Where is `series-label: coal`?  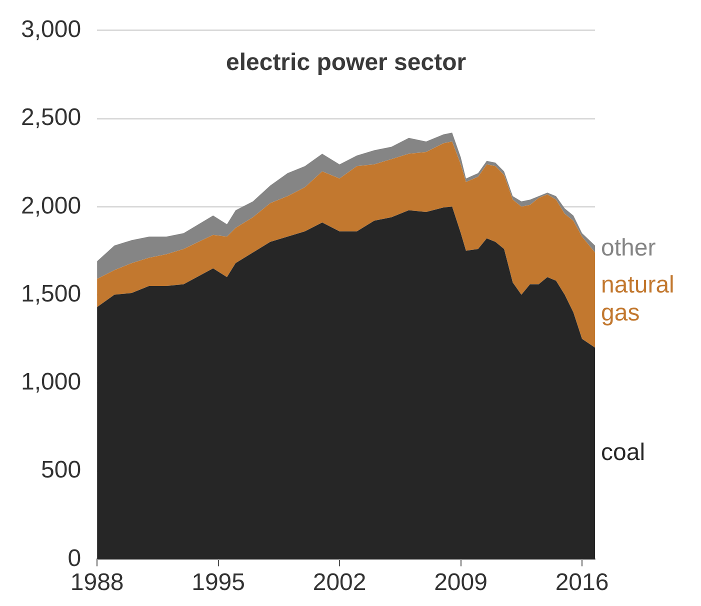 series-label: coal is located at coordinates (623, 452).